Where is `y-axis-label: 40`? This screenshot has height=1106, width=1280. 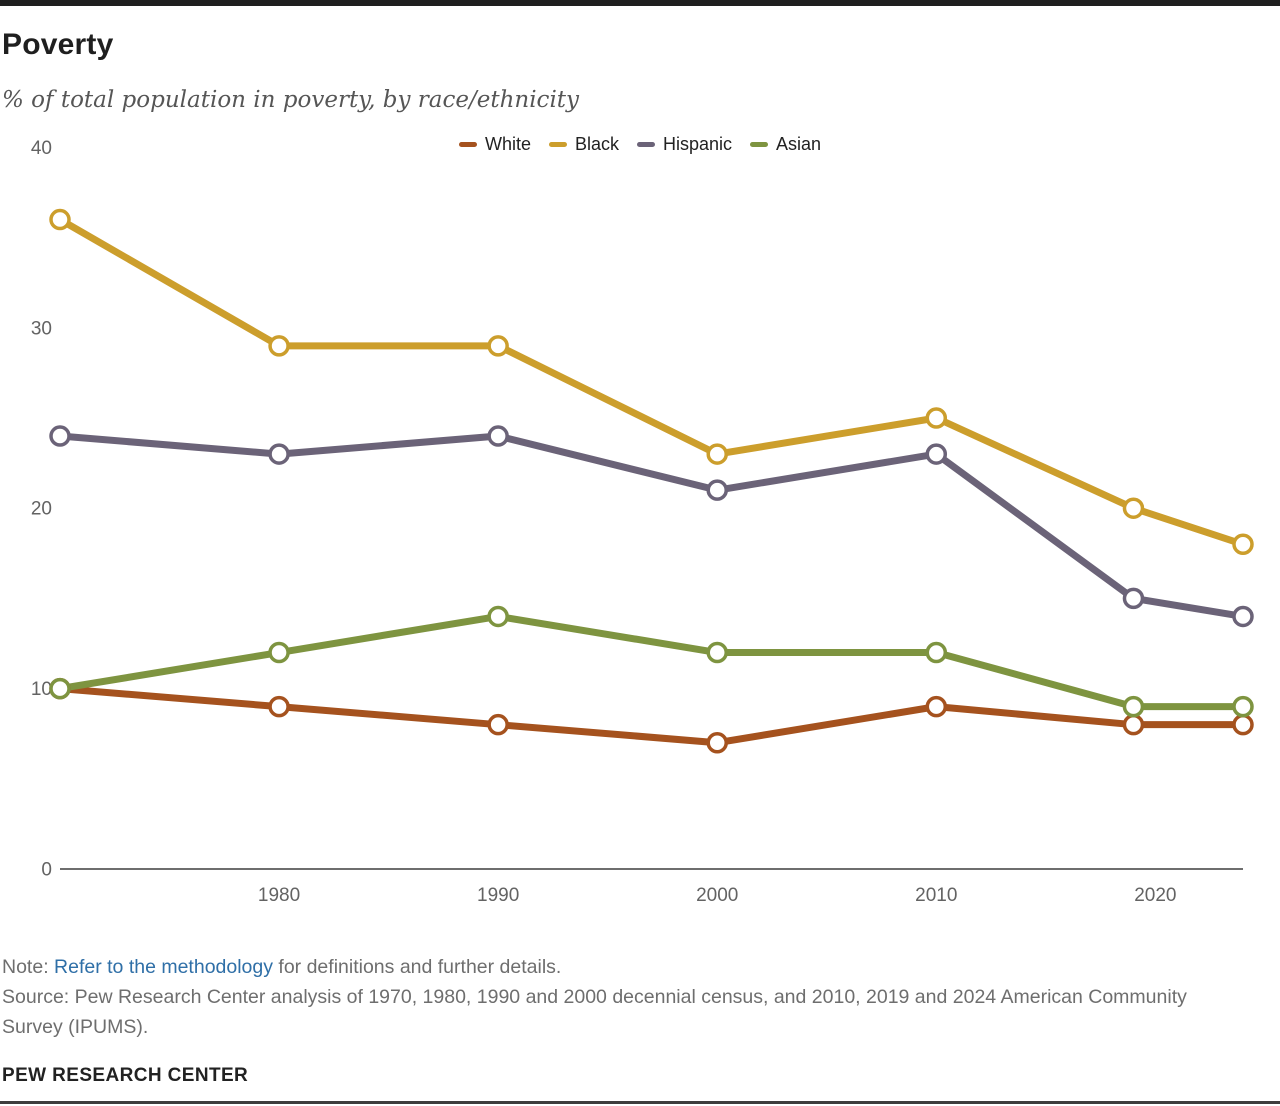
y-axis-label: 40 is located at coordinates (41, 148).